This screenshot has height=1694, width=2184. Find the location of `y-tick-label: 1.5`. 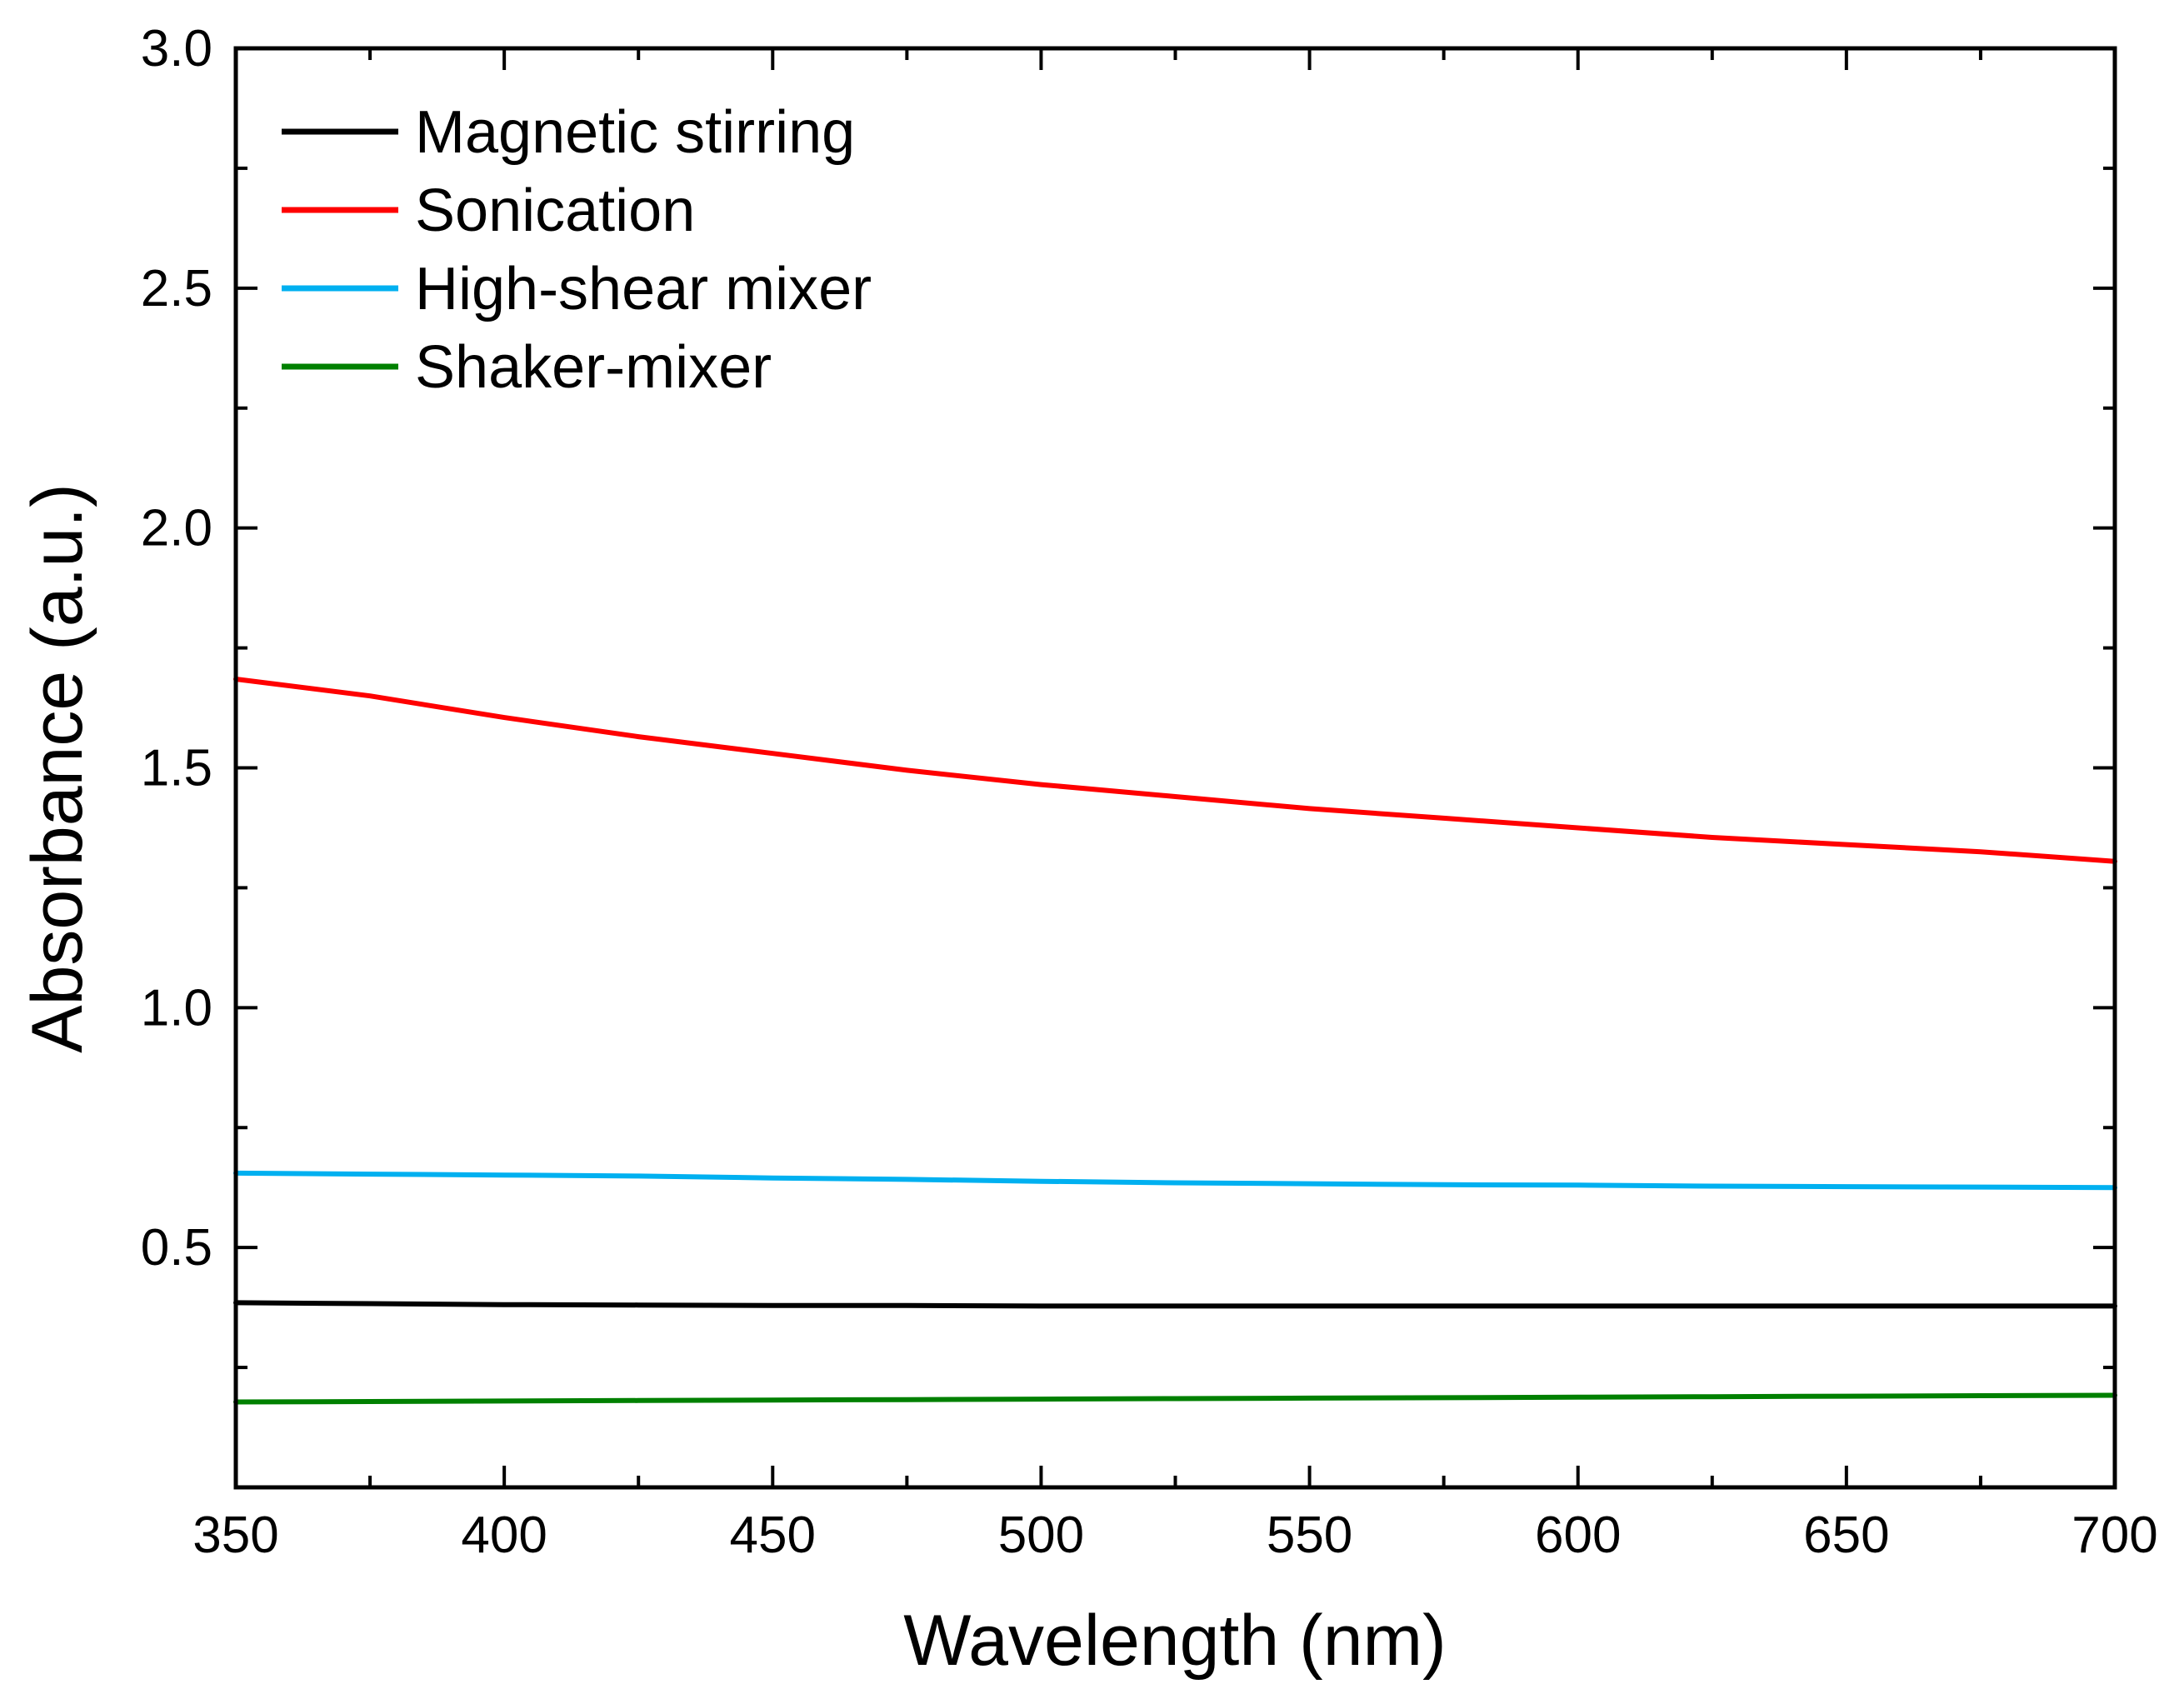

y-tick-label: 1.5 is located at coordinates (176, 768).